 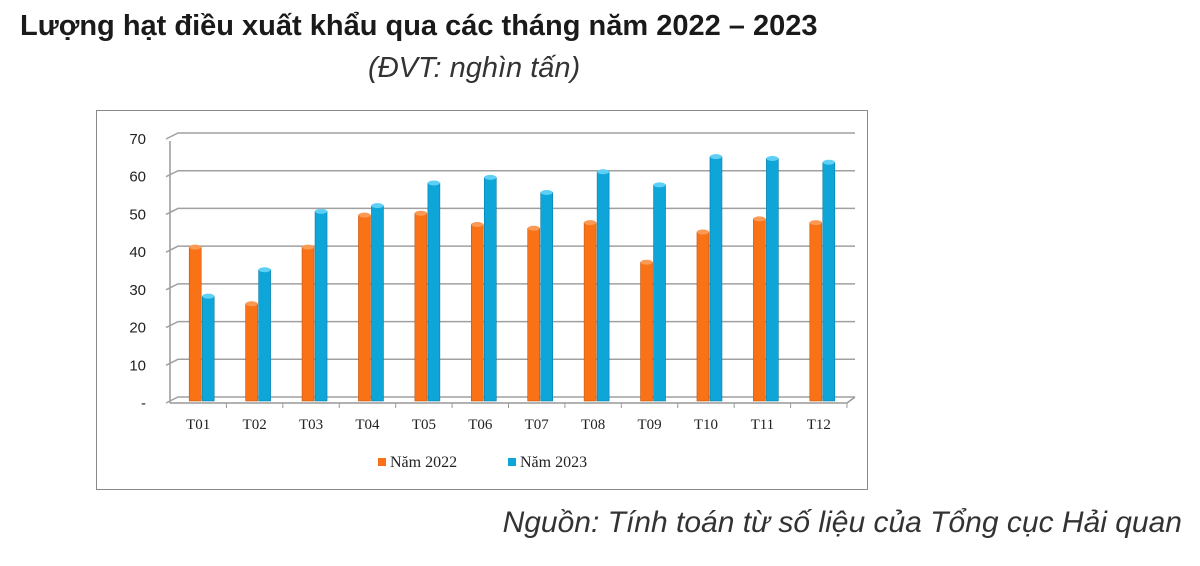 I want to click on y-tick-label: 60, so click(x=137, y=177).